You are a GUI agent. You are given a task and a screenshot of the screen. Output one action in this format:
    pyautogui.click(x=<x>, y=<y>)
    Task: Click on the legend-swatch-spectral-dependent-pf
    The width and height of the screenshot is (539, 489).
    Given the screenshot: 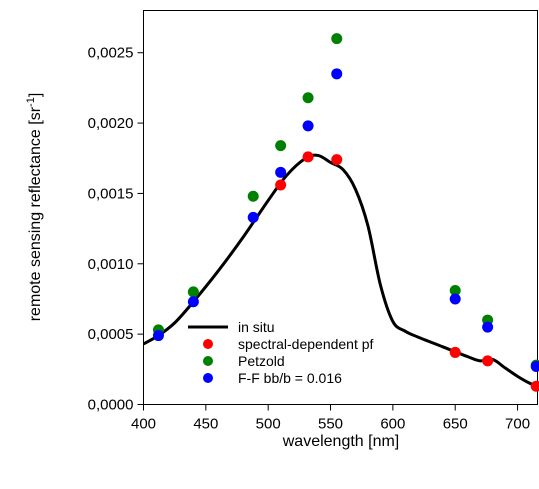 What is the action you would take?
    pyautogui.click(x=208, y=344)
    